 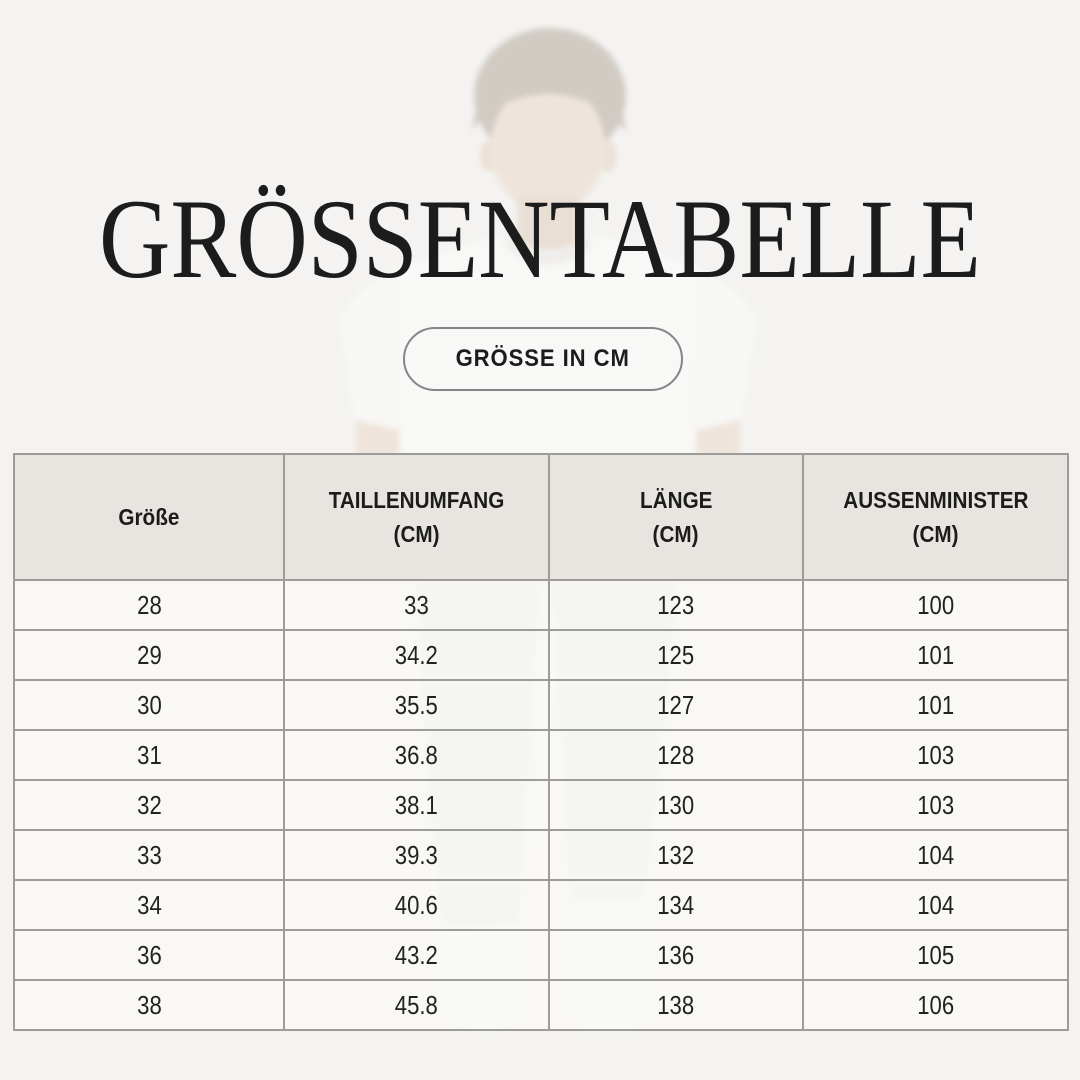 I want to click on model-face, so click(x=548, y=148).